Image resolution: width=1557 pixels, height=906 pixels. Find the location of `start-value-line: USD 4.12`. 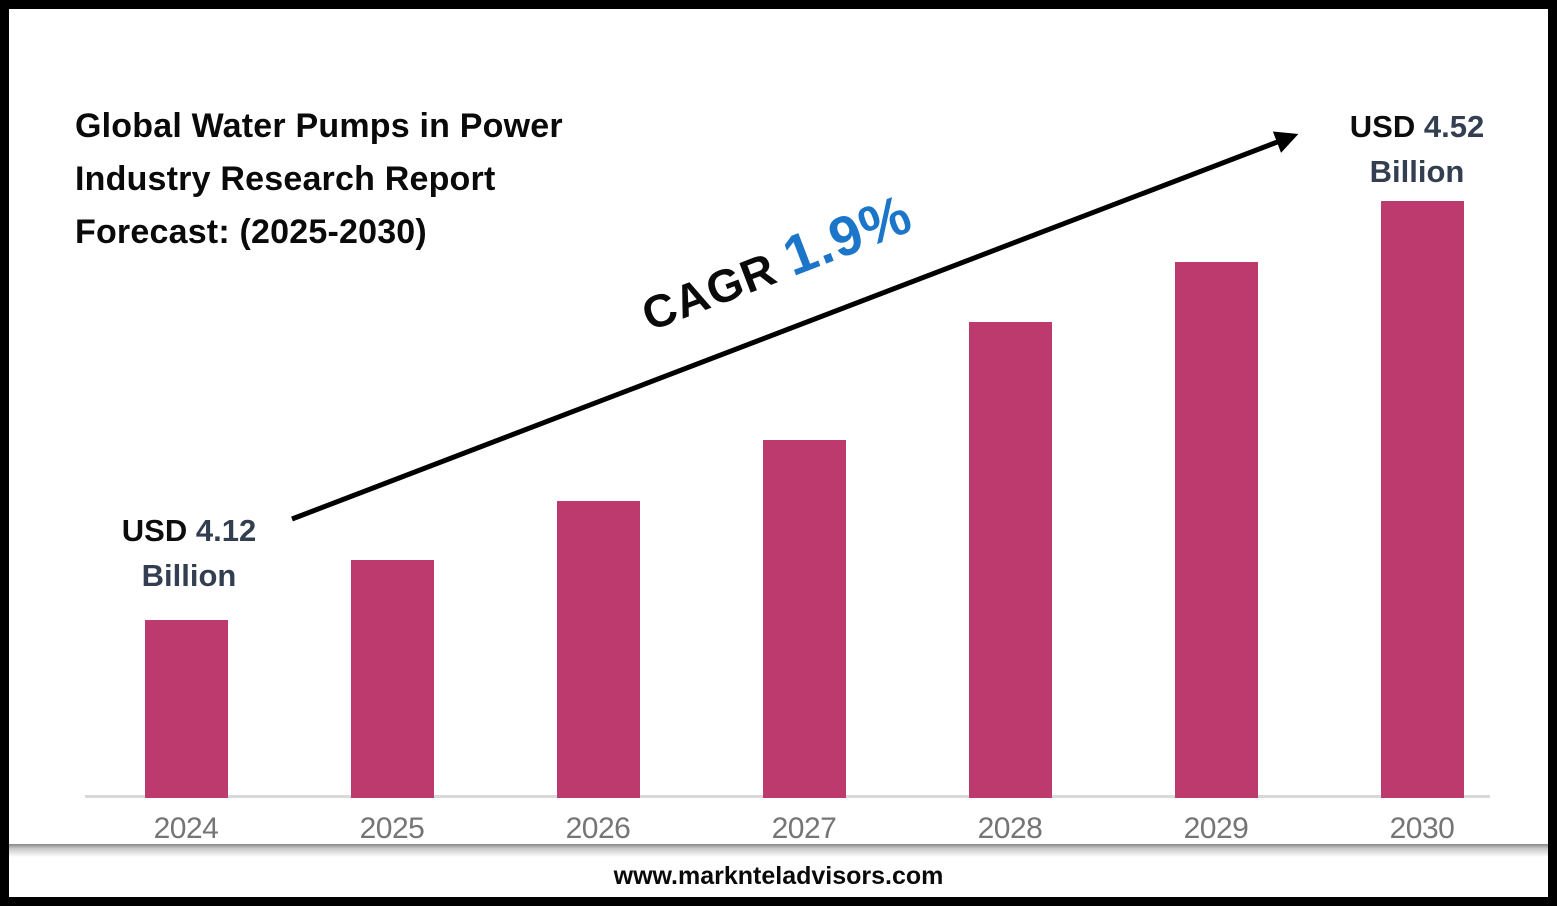

start-value-line: USD 4.12 is located at coordinates (189, 530).